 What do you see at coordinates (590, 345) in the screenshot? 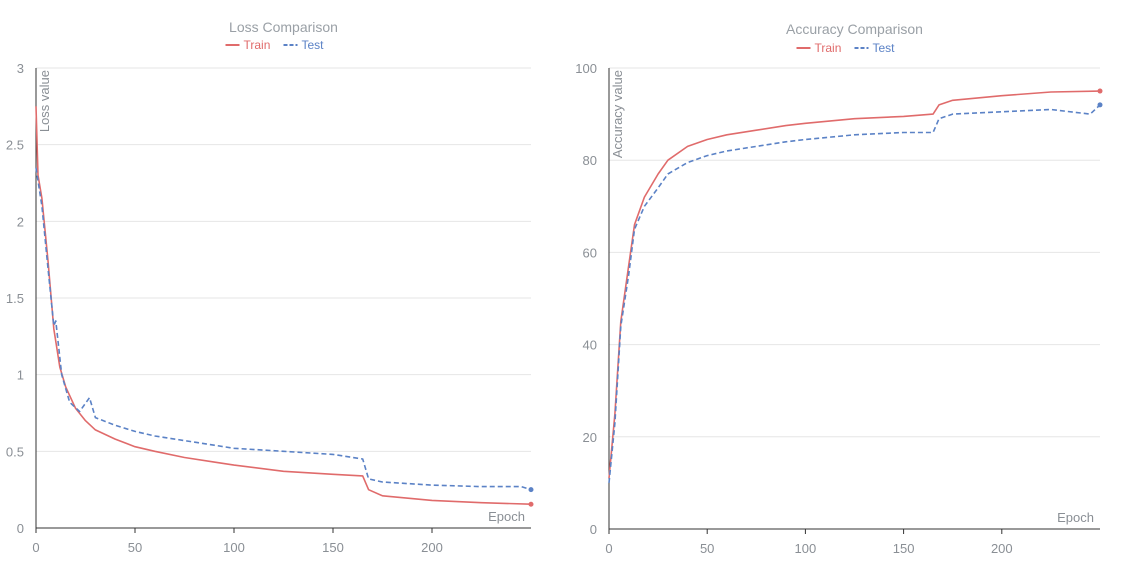
I see `y-tick-label: 40` at bounding box center [590, 345].